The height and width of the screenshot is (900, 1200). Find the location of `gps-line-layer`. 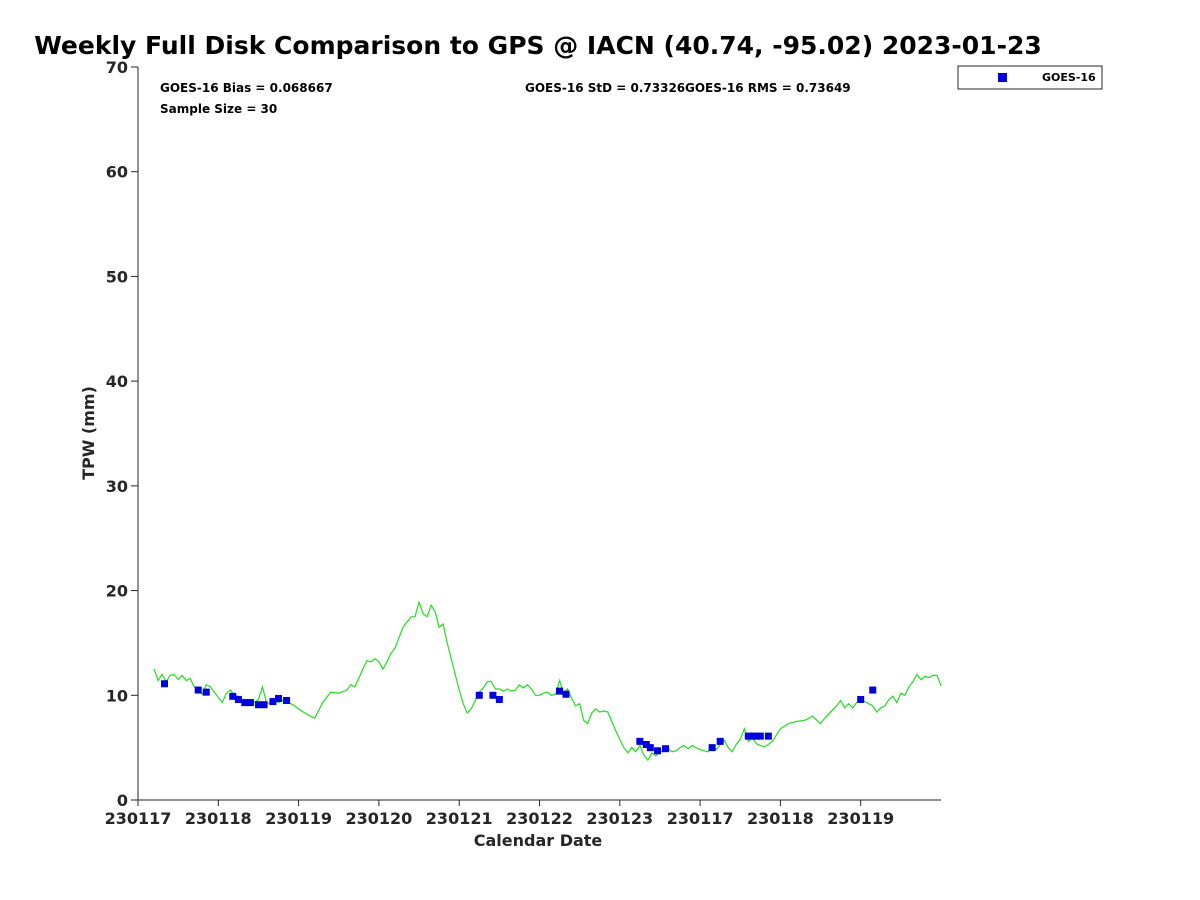

gps-line-layer is located at coordinates (547, 681).